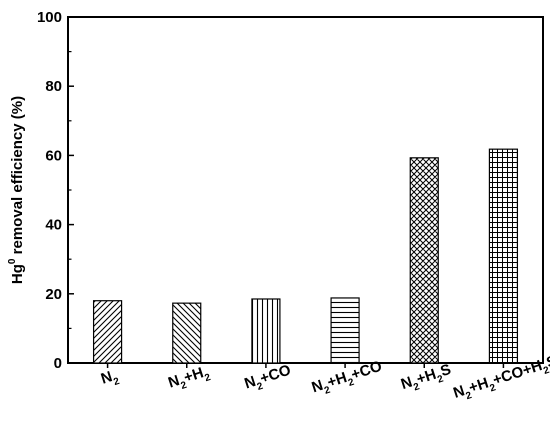 Image resolution: width=550 pixels, height=444 pixels. What do you see at coordinates (107, 332) in the screenshot?
I see `bar-n2` at bounding box center [107, 332].